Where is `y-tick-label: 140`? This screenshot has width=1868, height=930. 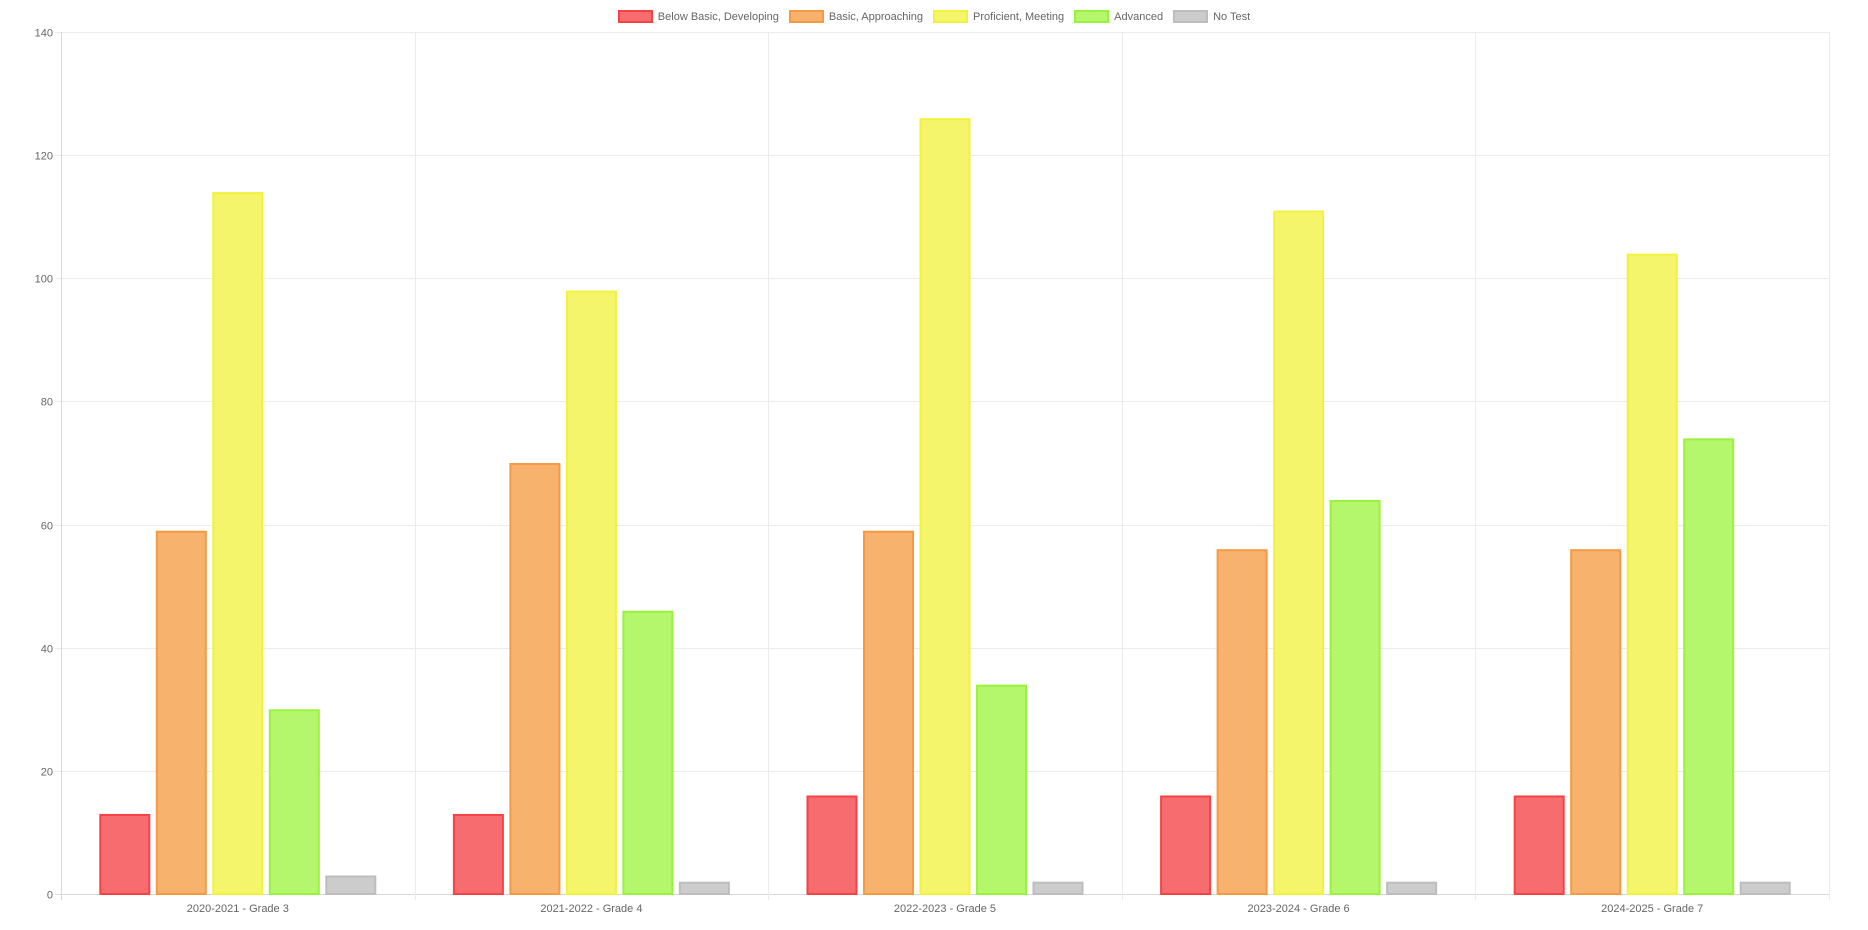 y-tick-label: 140 is located at coordinates (44, 34).